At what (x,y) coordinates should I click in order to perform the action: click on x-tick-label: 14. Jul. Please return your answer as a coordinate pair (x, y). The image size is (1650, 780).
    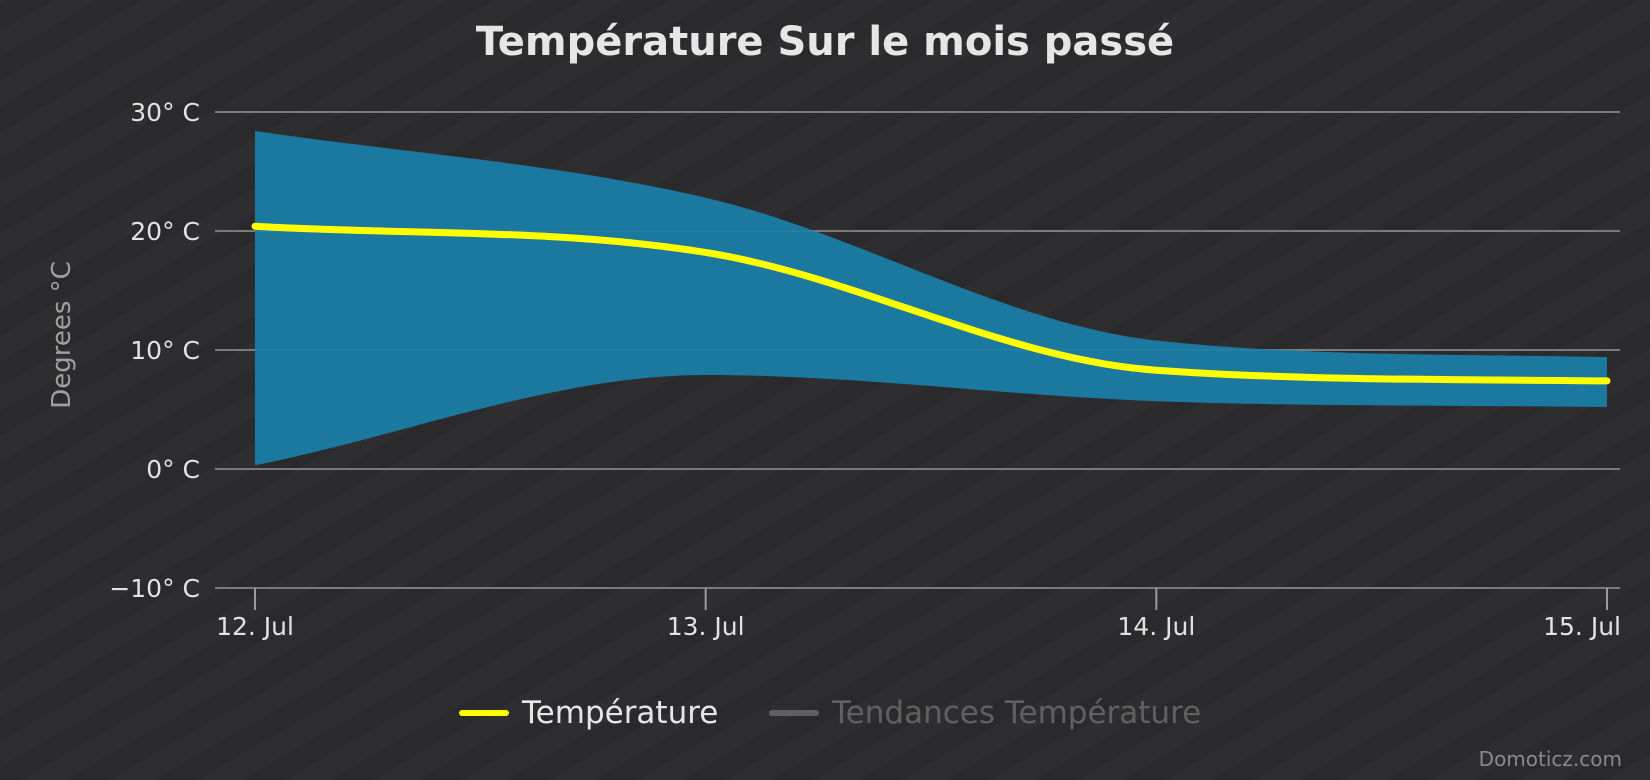
    Looking at the image, I should click on (1156, 626).